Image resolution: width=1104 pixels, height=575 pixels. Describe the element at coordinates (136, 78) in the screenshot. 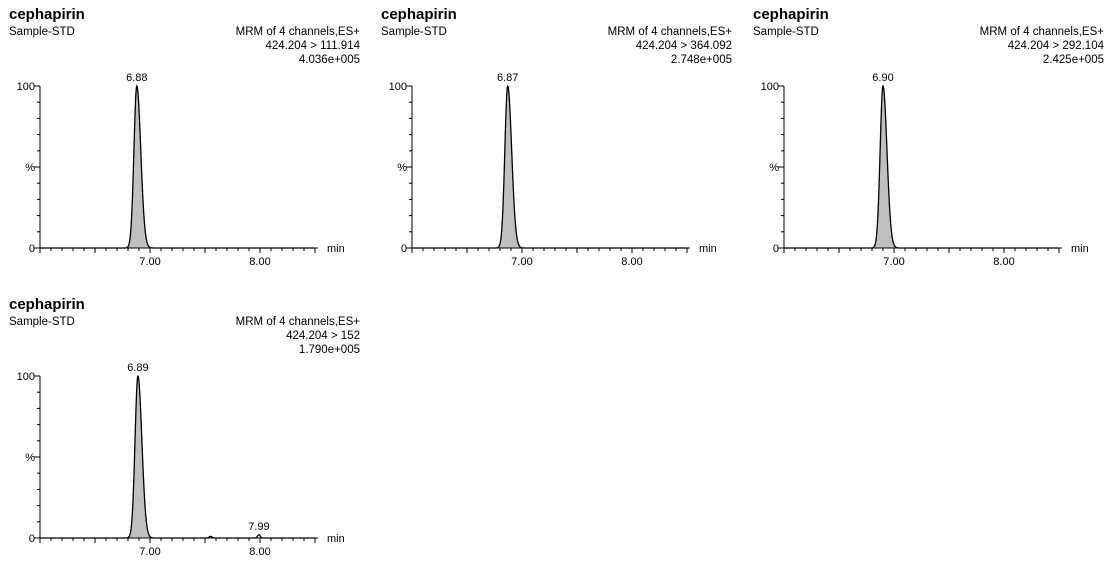

I see `peak-label: 6.88` at that location.